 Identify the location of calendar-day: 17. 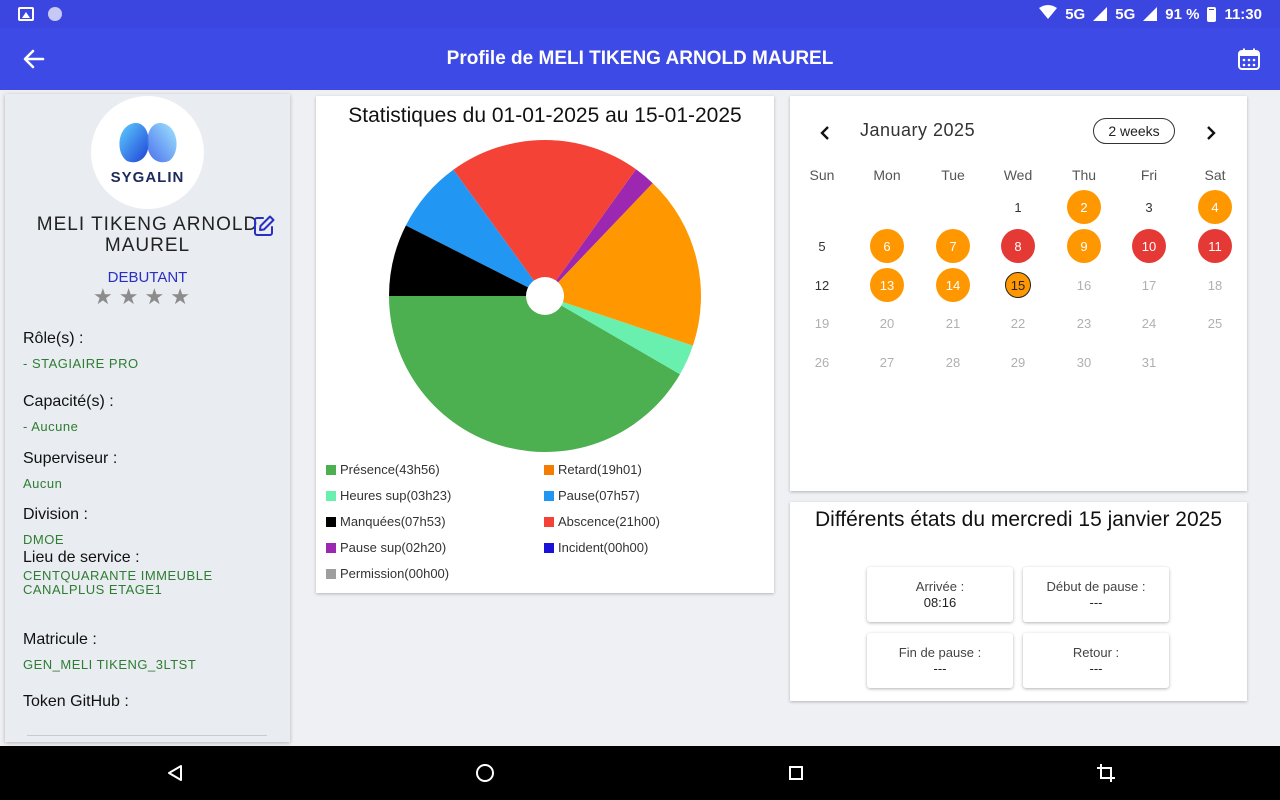
(1149, 285).